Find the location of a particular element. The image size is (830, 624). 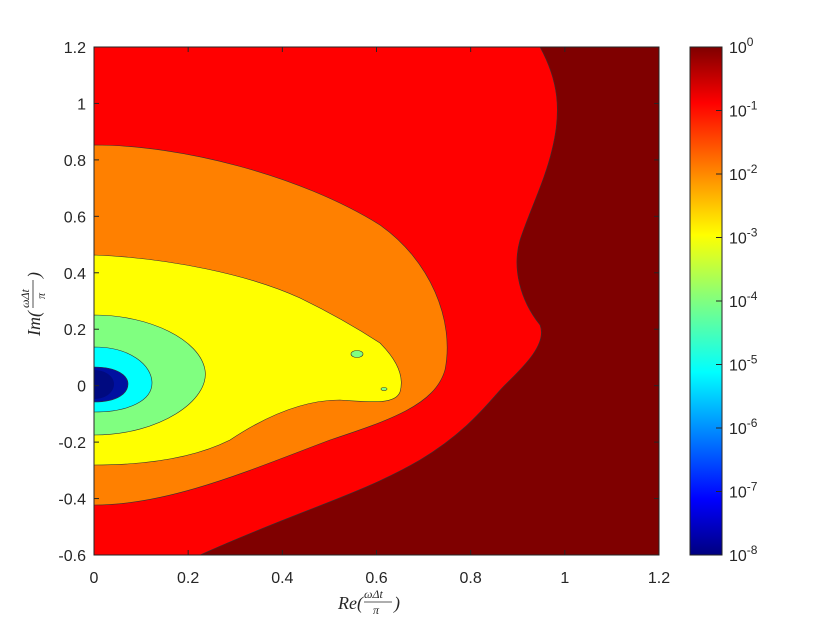

y-tick-label: 1.2 is located at coordinates (75, 48).